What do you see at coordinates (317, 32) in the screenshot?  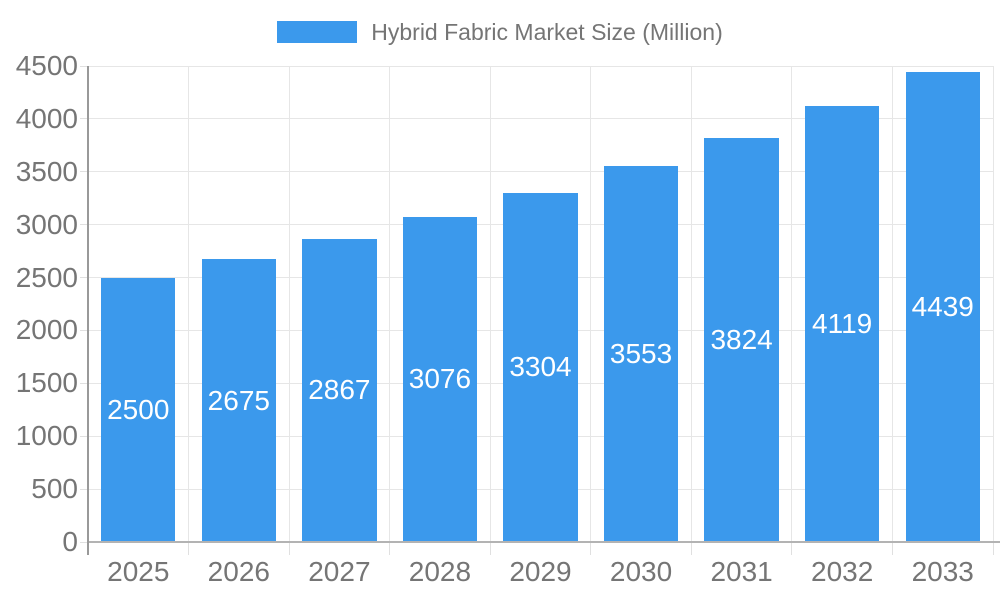 I see `legend-swatch-icon` at bounding box center [317, 32].